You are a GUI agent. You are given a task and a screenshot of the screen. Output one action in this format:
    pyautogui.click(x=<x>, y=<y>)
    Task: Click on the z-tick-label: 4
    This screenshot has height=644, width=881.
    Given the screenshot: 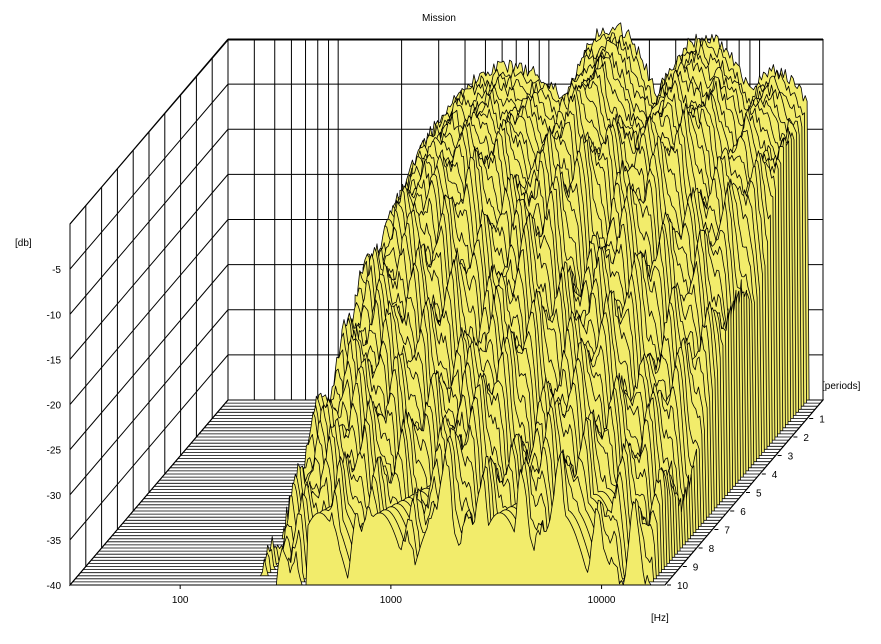 What is the action you would take?
    pyautogui.click(x=775, y=475)
    